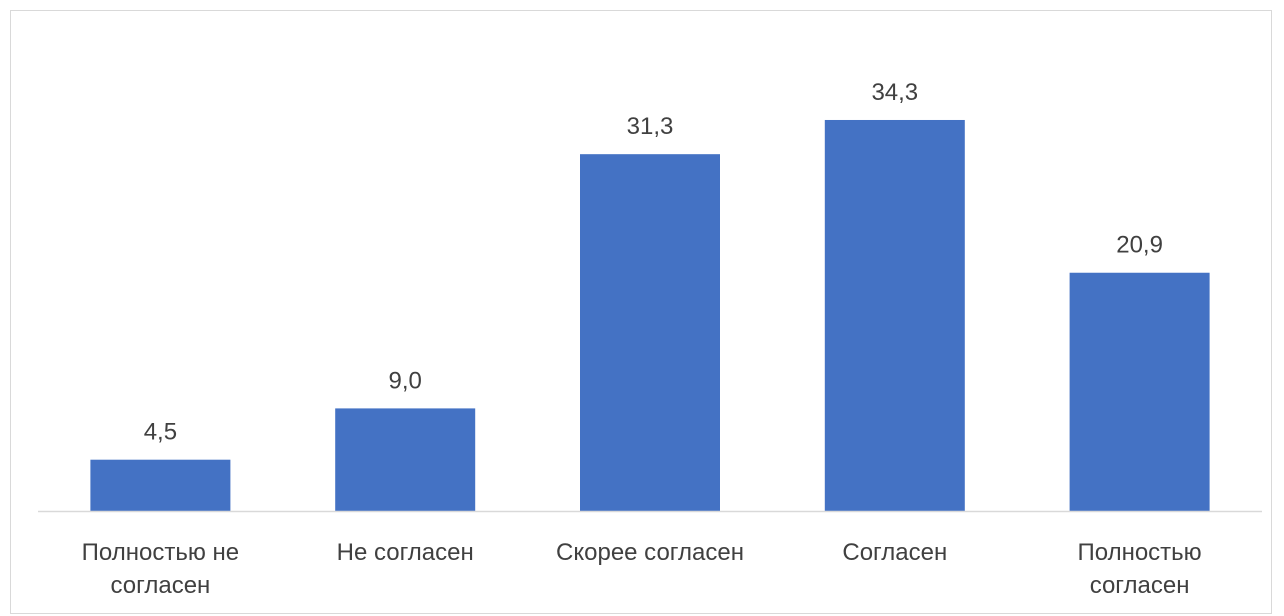 This screenshot has height=616, width=1284. Describe the element at coordinates (160, 432) in the screenshot. I see `data-label-1: 4,5` at that location.